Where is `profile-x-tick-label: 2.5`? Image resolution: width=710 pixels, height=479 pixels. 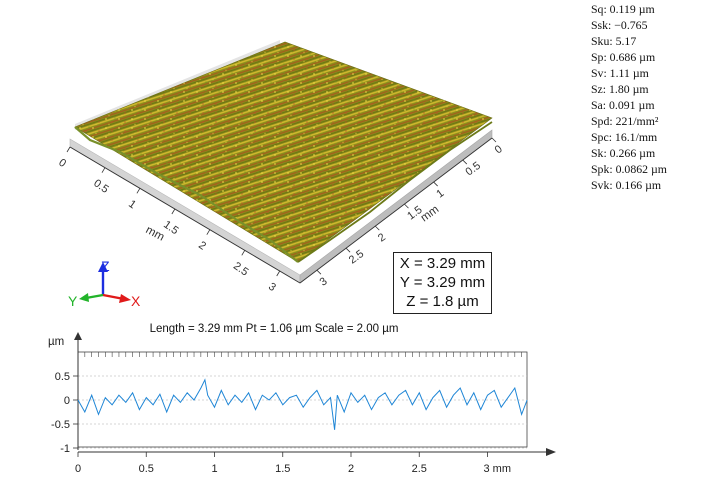
profile-x-tick-label: 2.5 is located at coordinates (419, 469).